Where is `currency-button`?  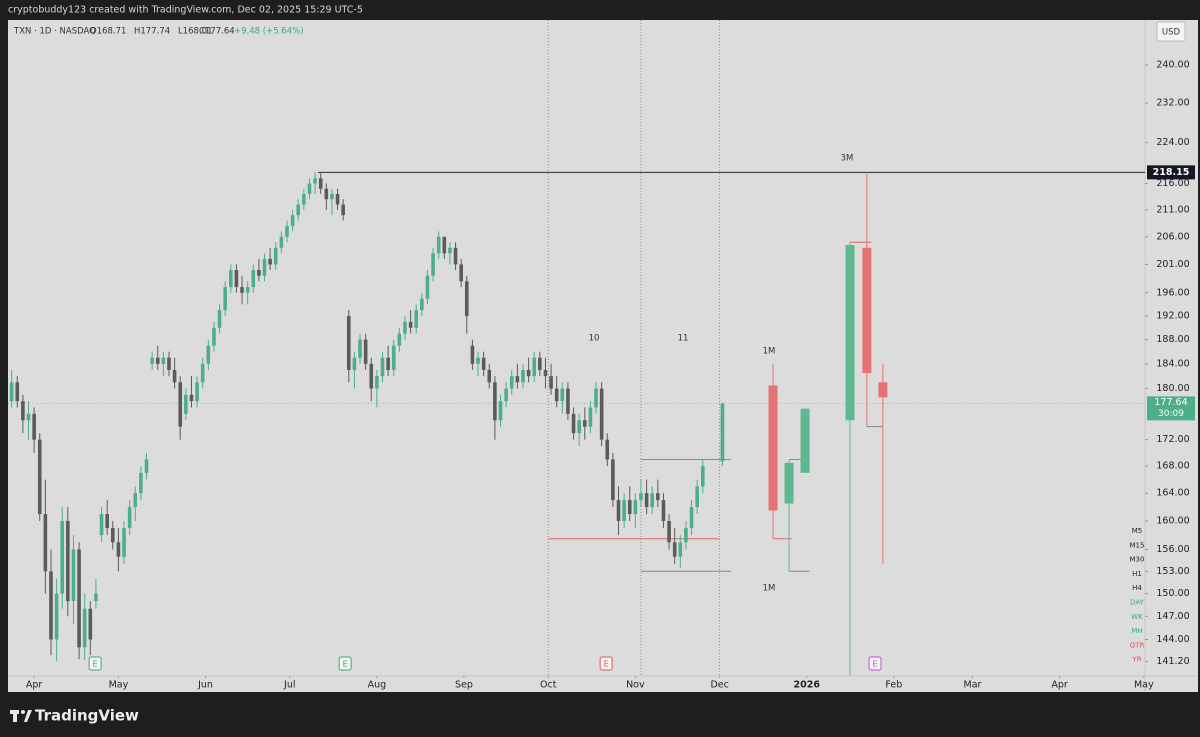
currency-button is located at coordinates (1171, 31).